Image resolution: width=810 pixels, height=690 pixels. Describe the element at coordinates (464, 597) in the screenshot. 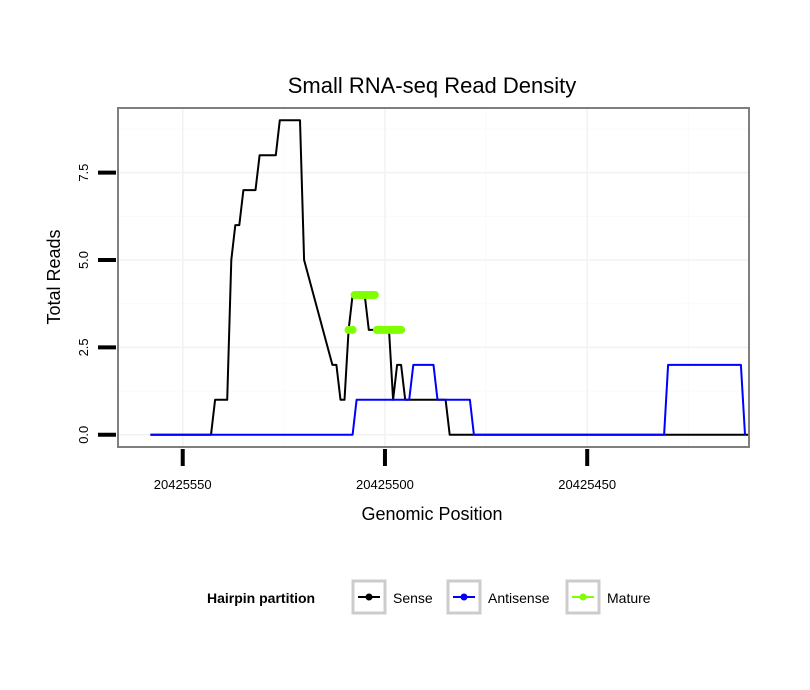

I see `legend-point-antisense` at that location.